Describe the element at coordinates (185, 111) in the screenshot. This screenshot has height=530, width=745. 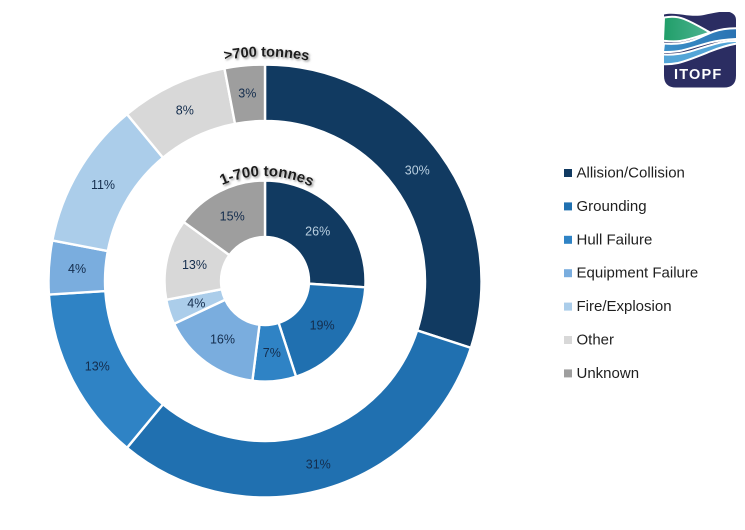
I see `svg-text: 8%` at that location.